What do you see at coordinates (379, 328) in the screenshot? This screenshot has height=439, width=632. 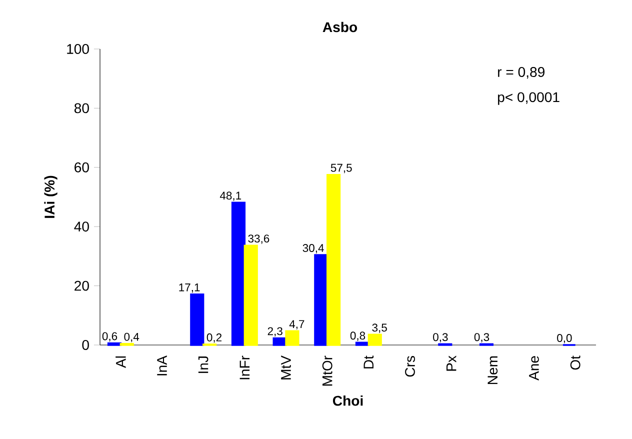 I see `data-label: 3,5` at bounding box center [379, 328].